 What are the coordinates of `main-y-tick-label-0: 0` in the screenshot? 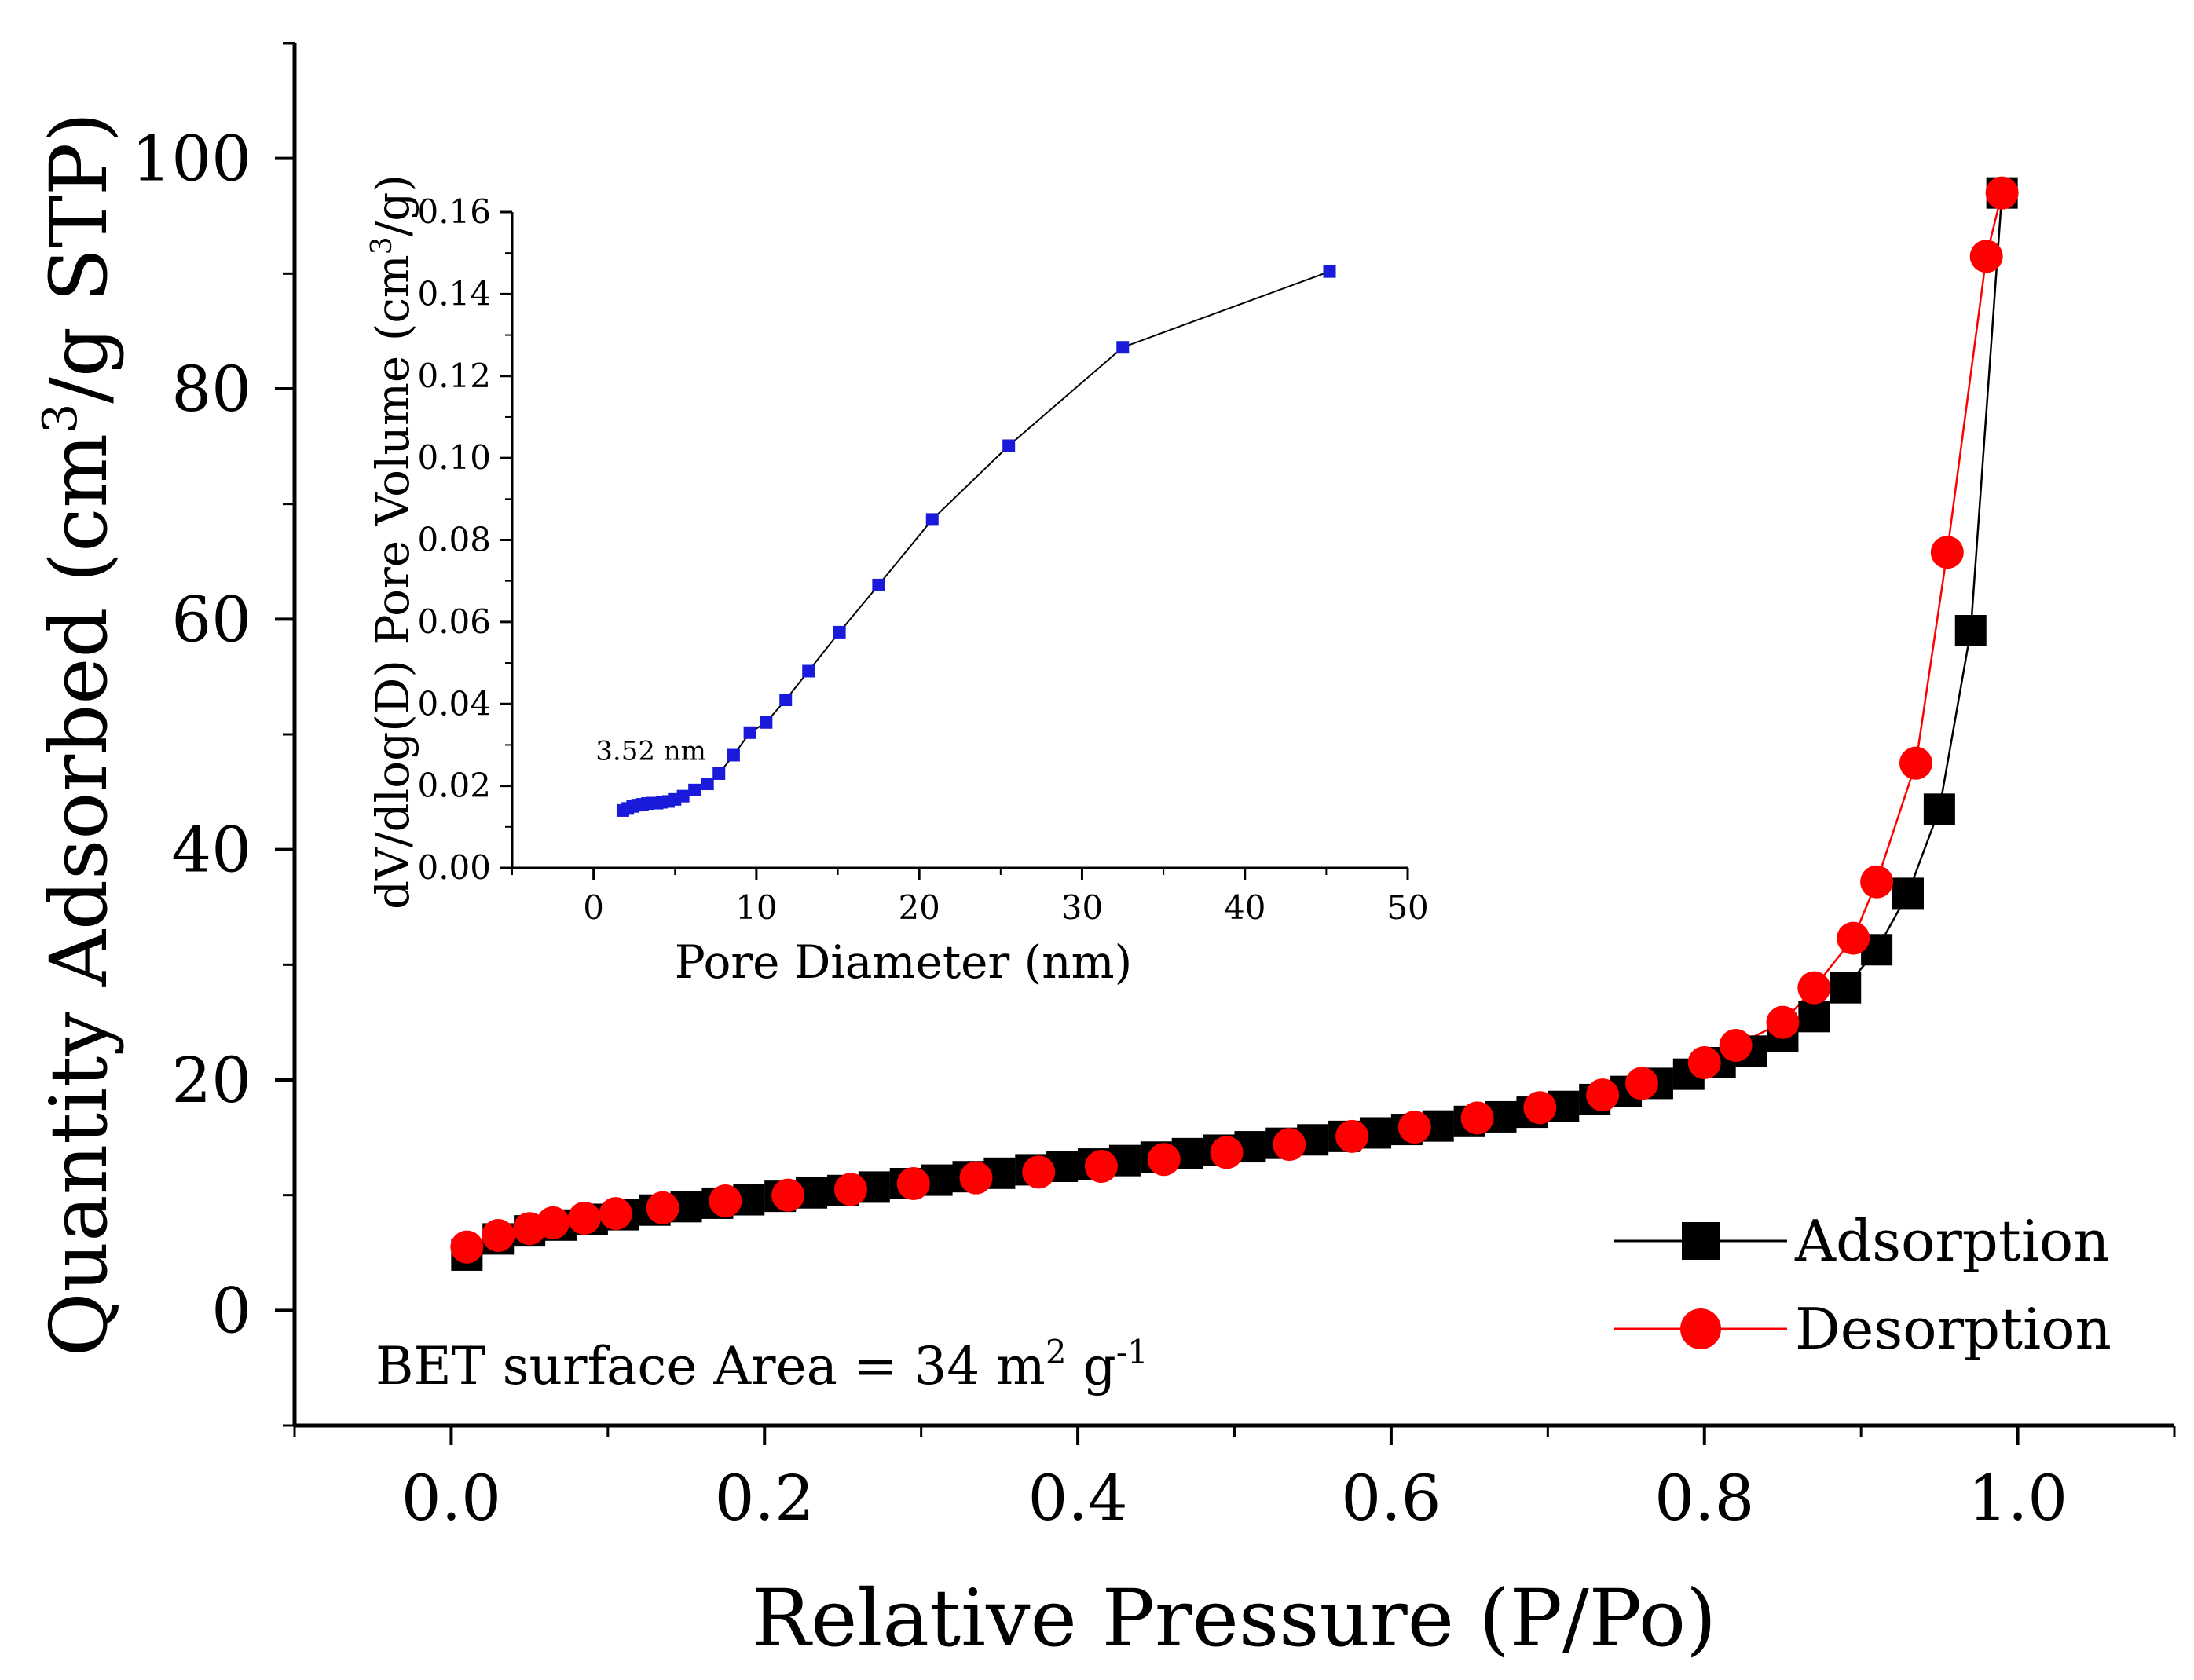 It's located at (231, 1310).